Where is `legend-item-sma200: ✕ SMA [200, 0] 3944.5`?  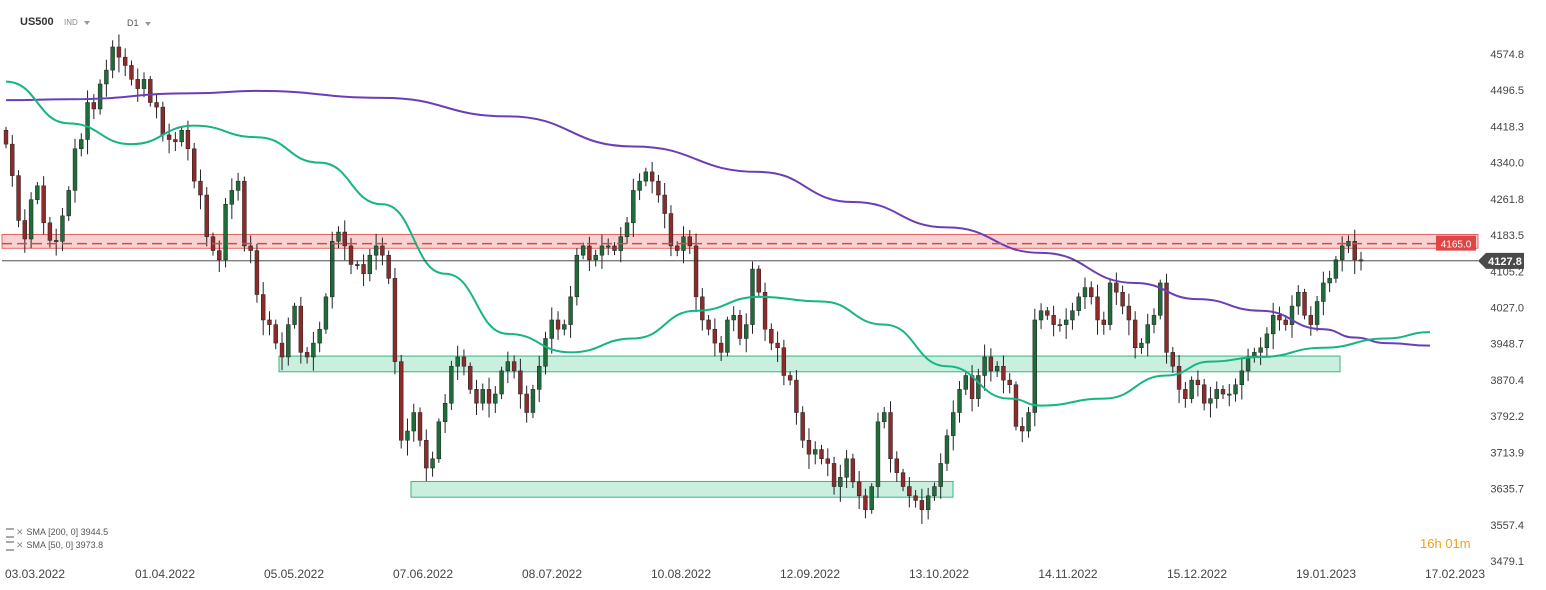 legend-item-sma200: ✕ SMA [200, 0] 3944.5 is located at coordinates (57, 532).